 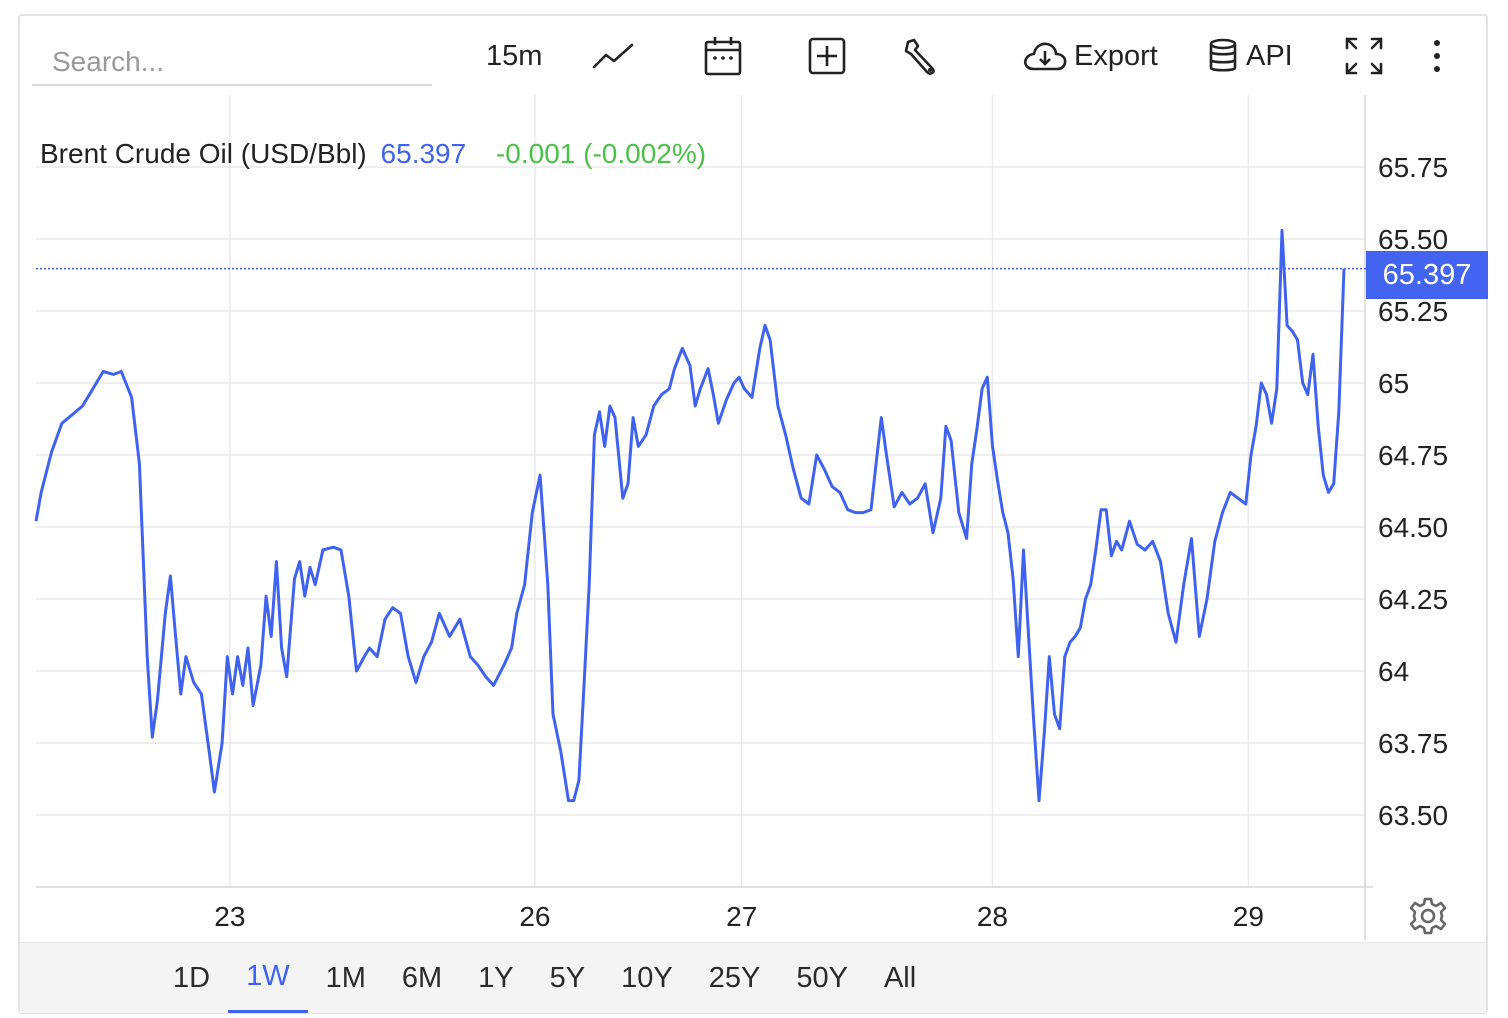 I want to click on add-indicator-button, so click(x=827, y=56).